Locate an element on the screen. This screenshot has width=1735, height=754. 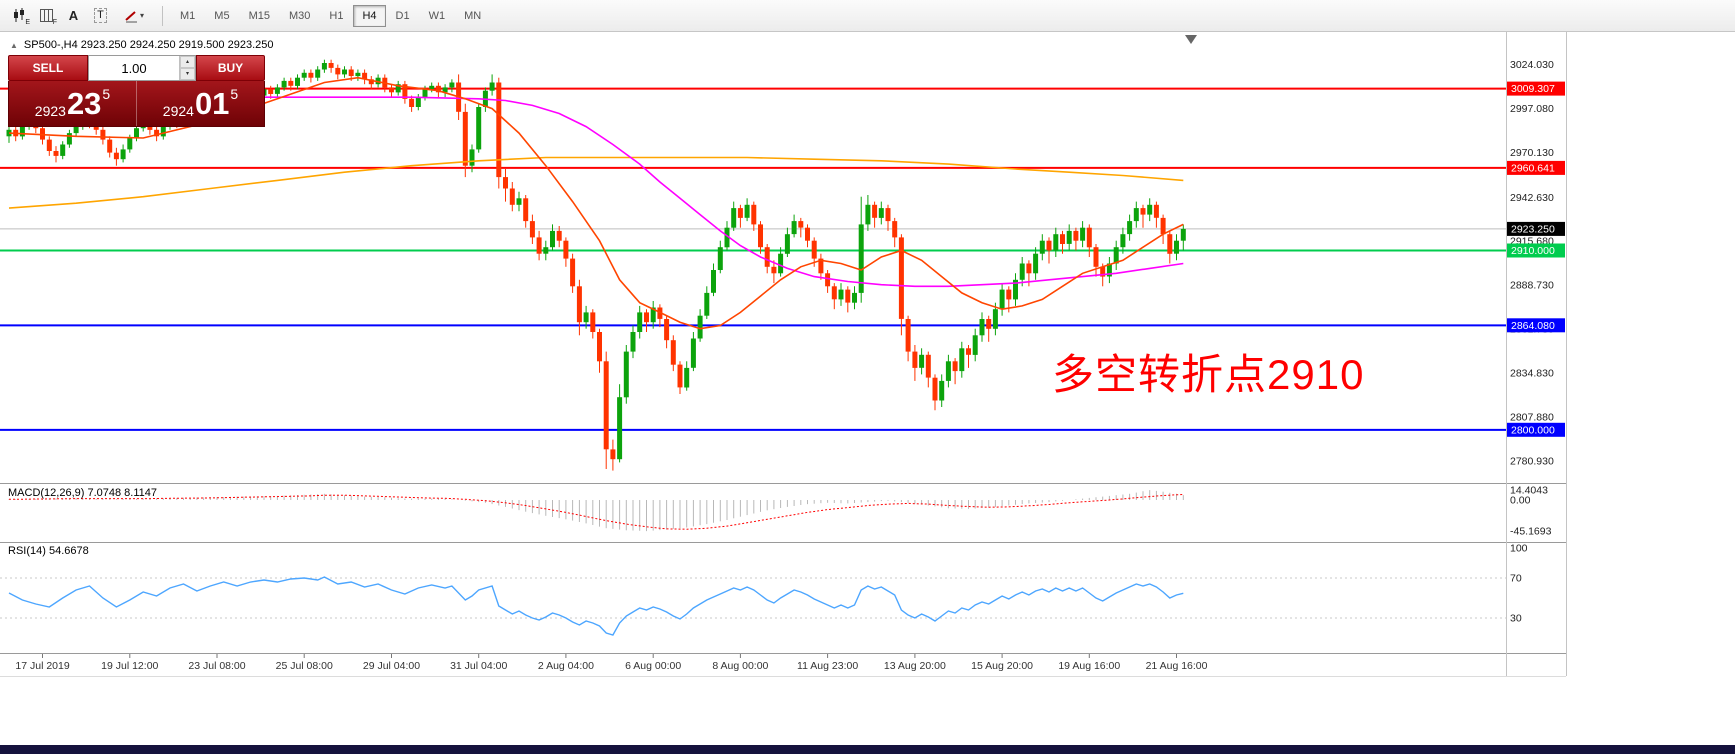
buy-price: 2924 01 5 is located at coordinates (200, 103).